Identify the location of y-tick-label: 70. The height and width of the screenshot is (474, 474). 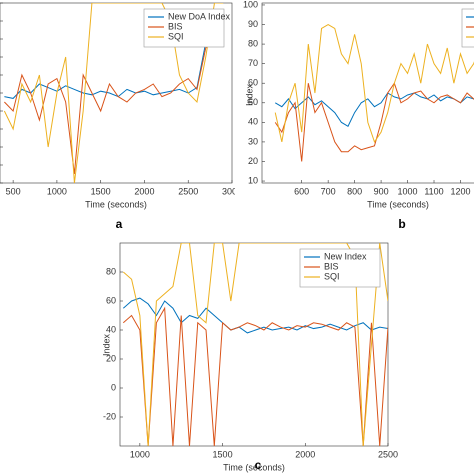
(253, 63).